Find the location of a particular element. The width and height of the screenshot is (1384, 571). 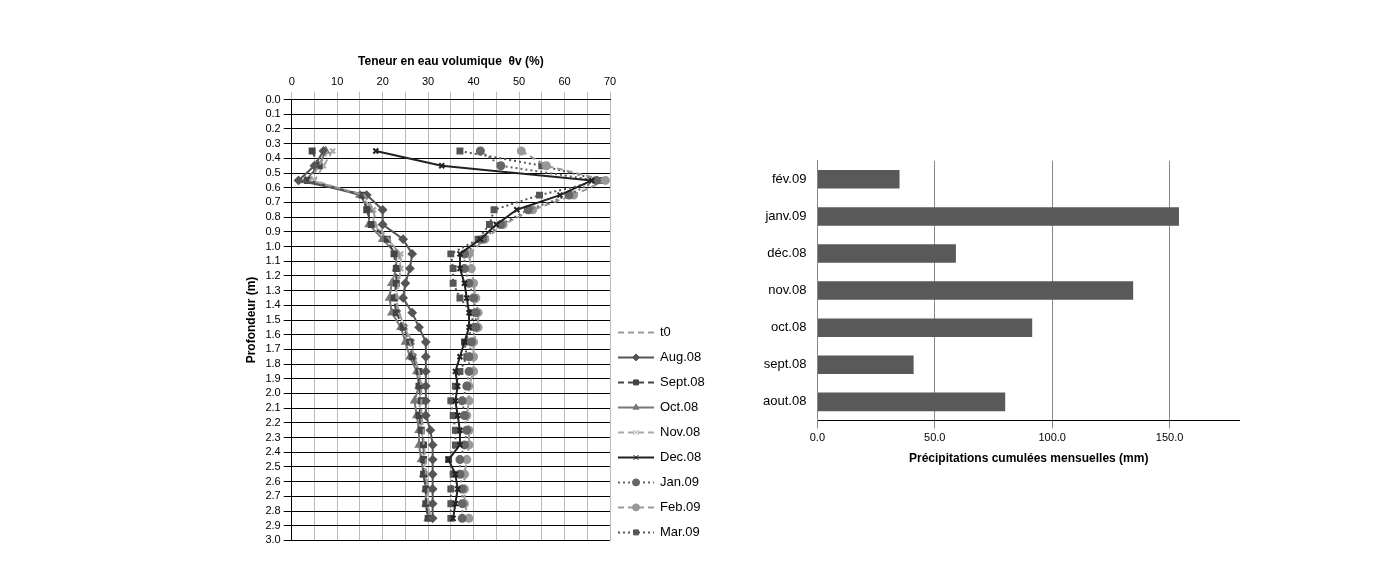

legend-label: Dec.08 is located at coordinates (681, 456).